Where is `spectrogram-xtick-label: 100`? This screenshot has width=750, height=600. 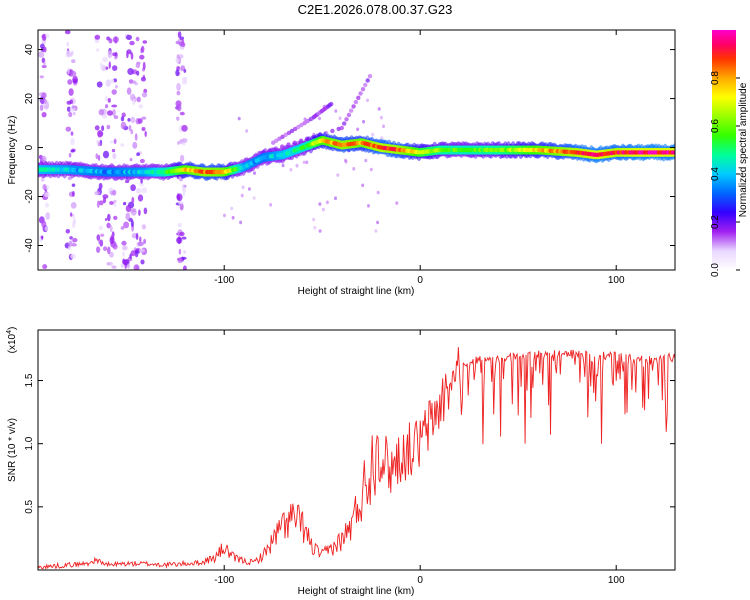 spectrogram-xtick-label: 100 is located at coordinates (616, 280).